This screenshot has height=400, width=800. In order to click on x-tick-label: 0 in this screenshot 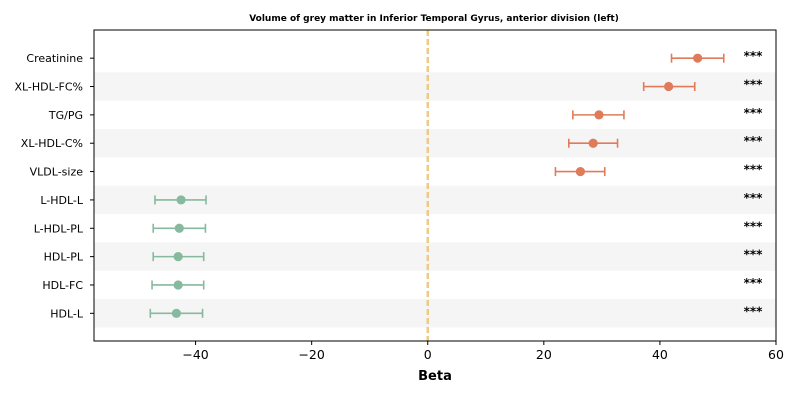, I will do `click(428, 354)`.